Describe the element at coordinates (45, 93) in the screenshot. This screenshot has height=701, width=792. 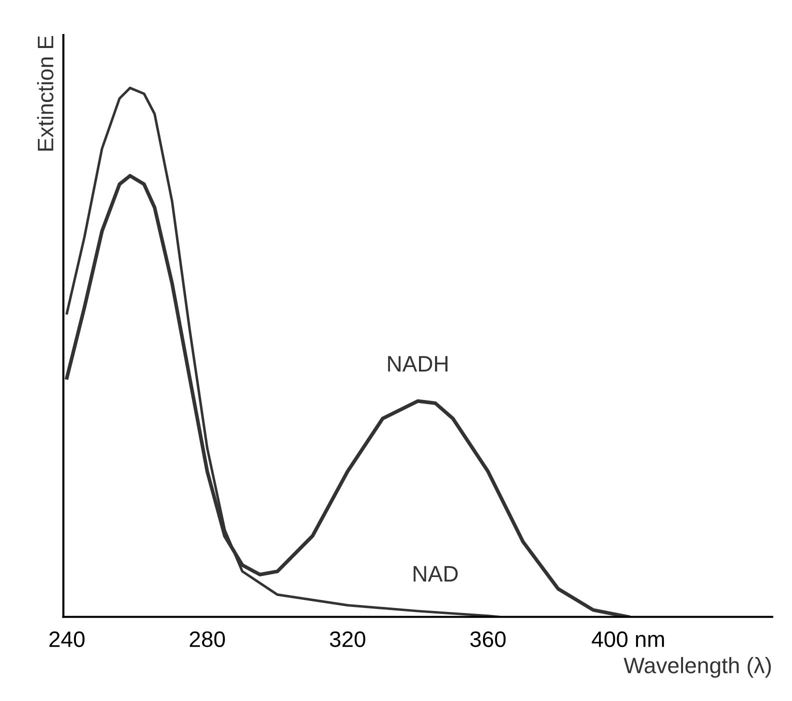
I see `y-axis-title: Extinction E` at that location.